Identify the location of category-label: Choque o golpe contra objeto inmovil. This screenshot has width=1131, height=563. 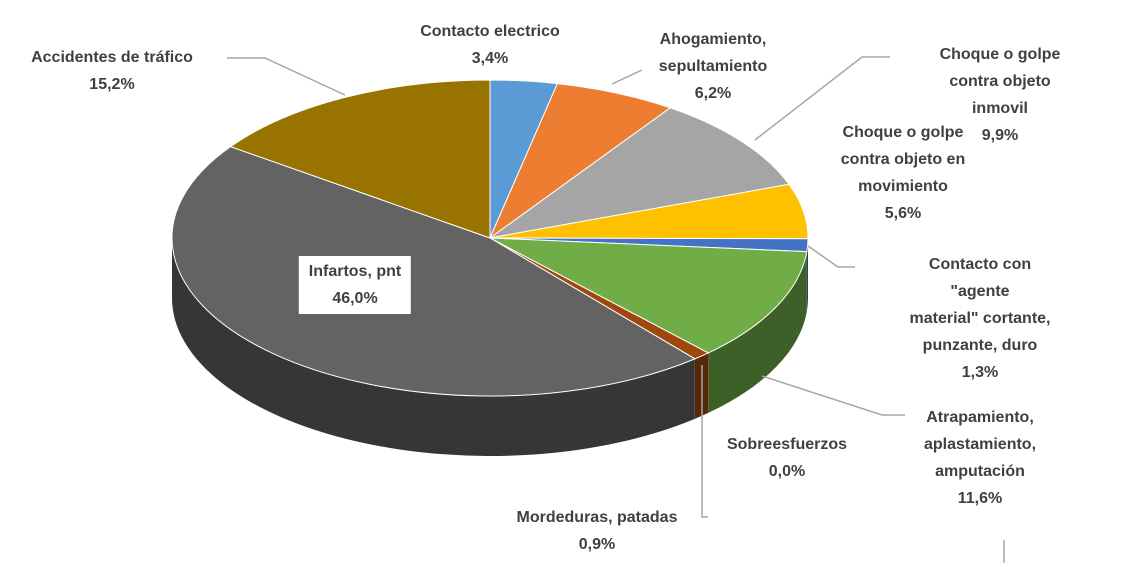
(1000, 81).